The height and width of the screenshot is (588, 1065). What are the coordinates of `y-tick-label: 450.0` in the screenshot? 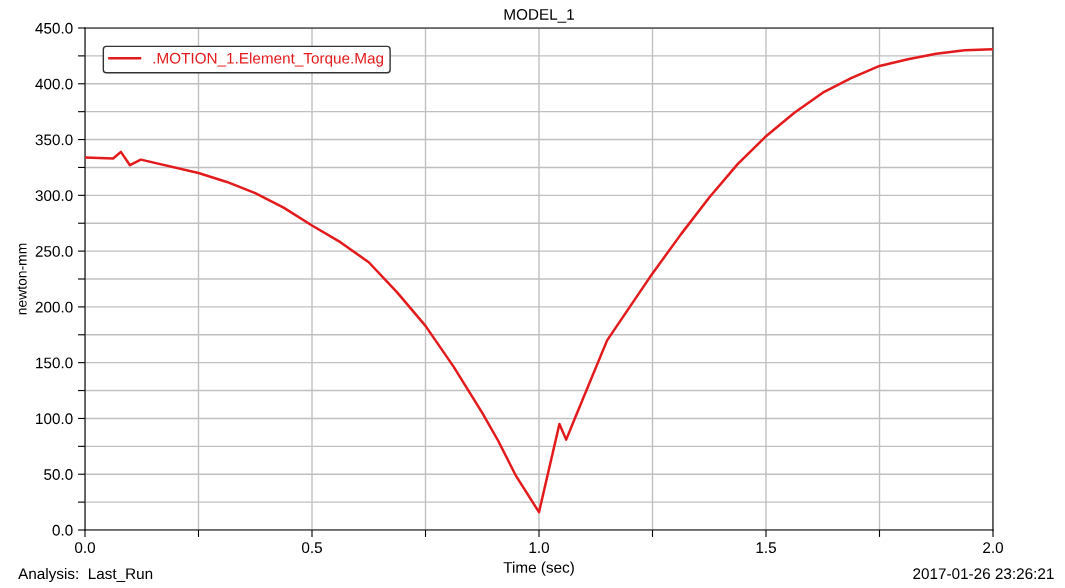 It's located at (54, 28).